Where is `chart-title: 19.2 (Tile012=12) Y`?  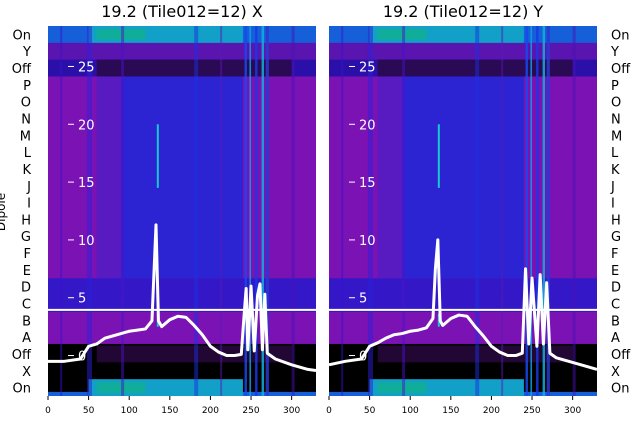
chart-title: 19.2 (Tile012=12) Y is located at coordinates (463, 11).